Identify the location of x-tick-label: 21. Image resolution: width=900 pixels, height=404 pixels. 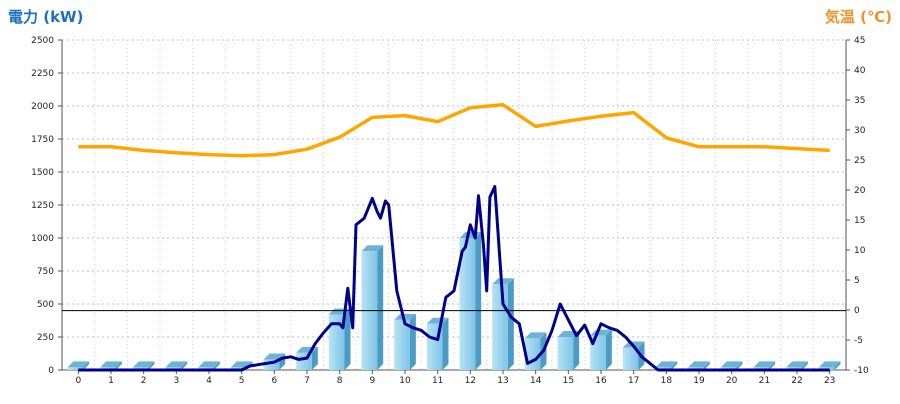
(764, 381).